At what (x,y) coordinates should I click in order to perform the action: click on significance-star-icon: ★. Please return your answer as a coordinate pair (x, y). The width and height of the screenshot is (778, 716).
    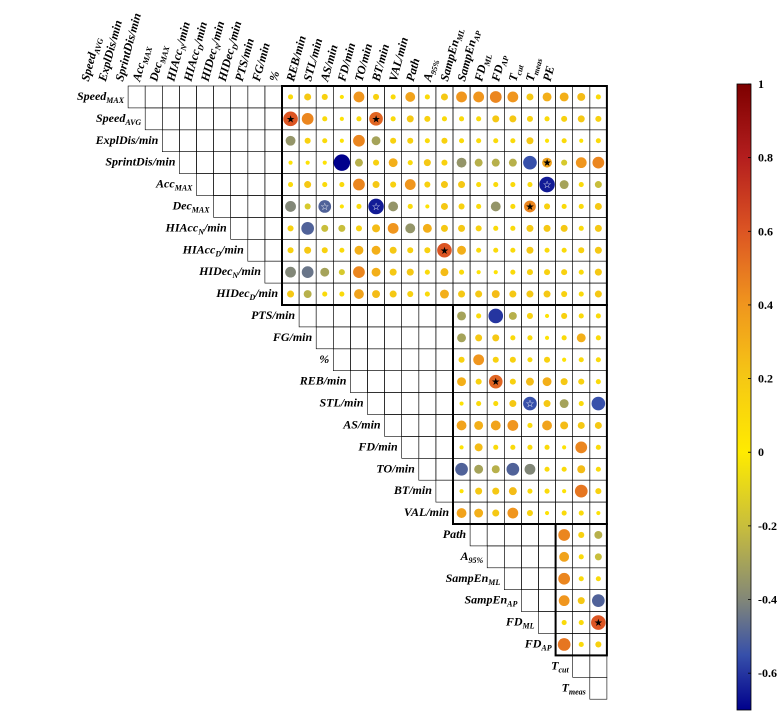
    Looking at the image, I should click on (529, 207).